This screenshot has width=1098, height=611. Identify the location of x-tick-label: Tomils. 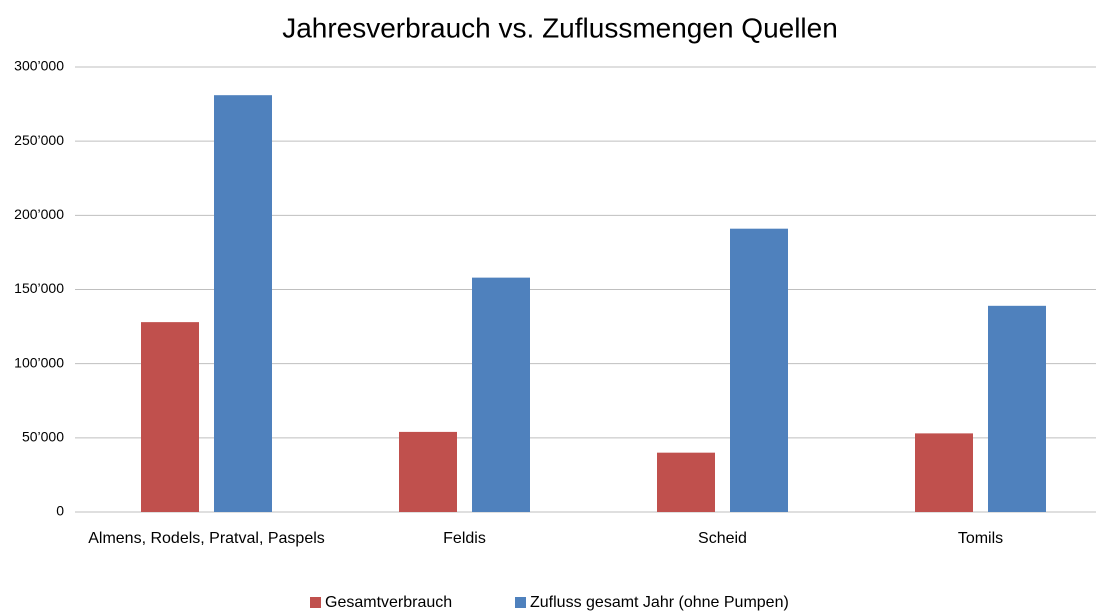
(980, 538).